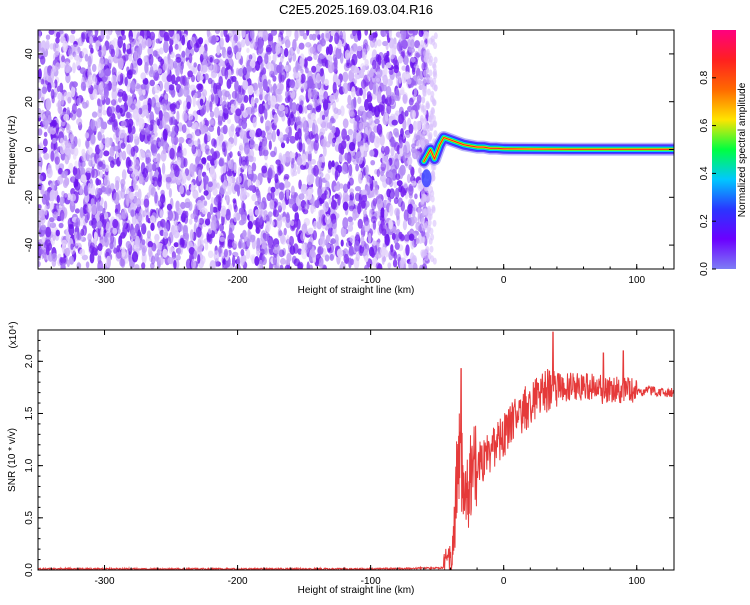 The width and height of the screenshot is (750, 605). What do you see at coordinates (29, 244) in the screenshot?
I see `y-tick-label: -40` at bounding box center [29, 244].